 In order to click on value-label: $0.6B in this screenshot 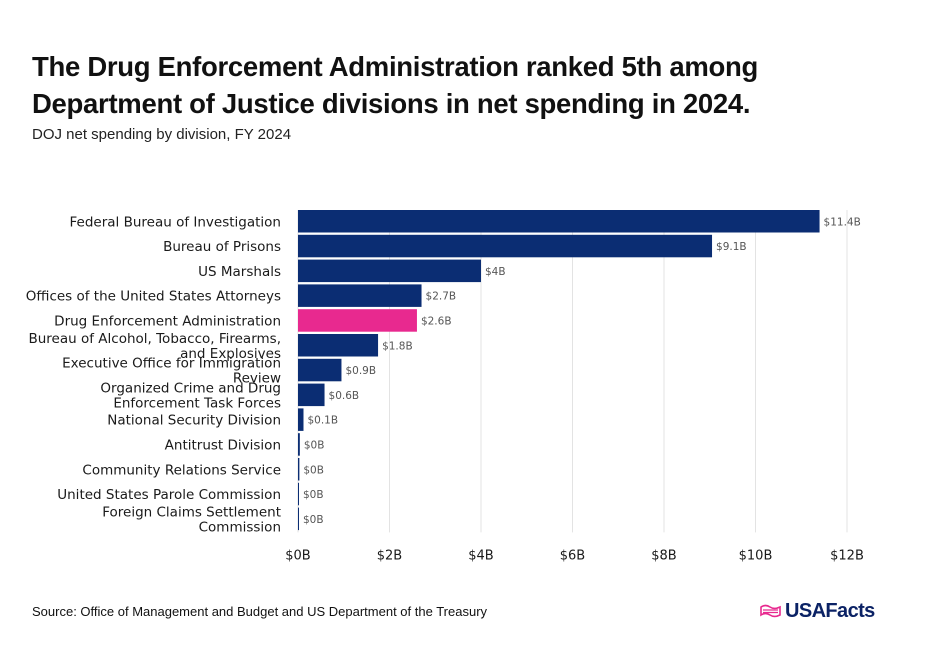, I will do `click(344, 396)`.